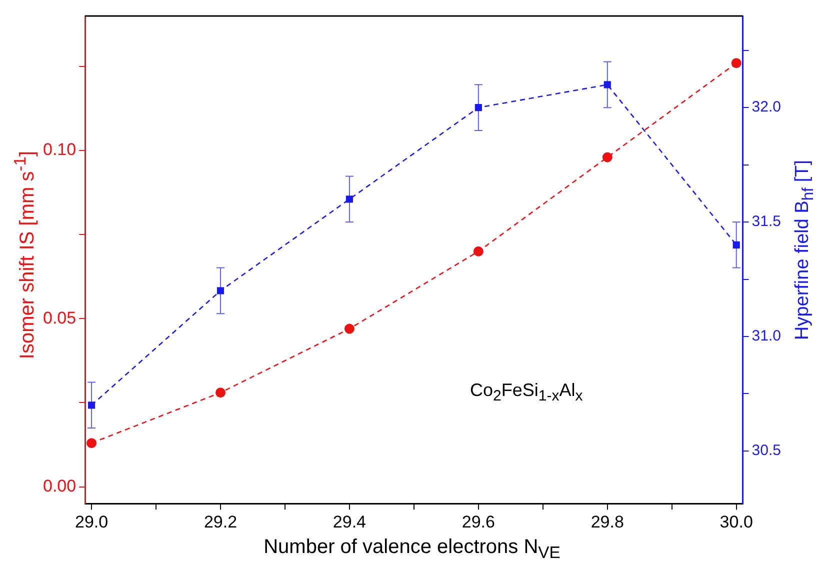 This screenshot has width=824, height=578. Describe the element at coordinates (91, 522) in the screenshot. I see `x-tick-label: 29.0` at that location.